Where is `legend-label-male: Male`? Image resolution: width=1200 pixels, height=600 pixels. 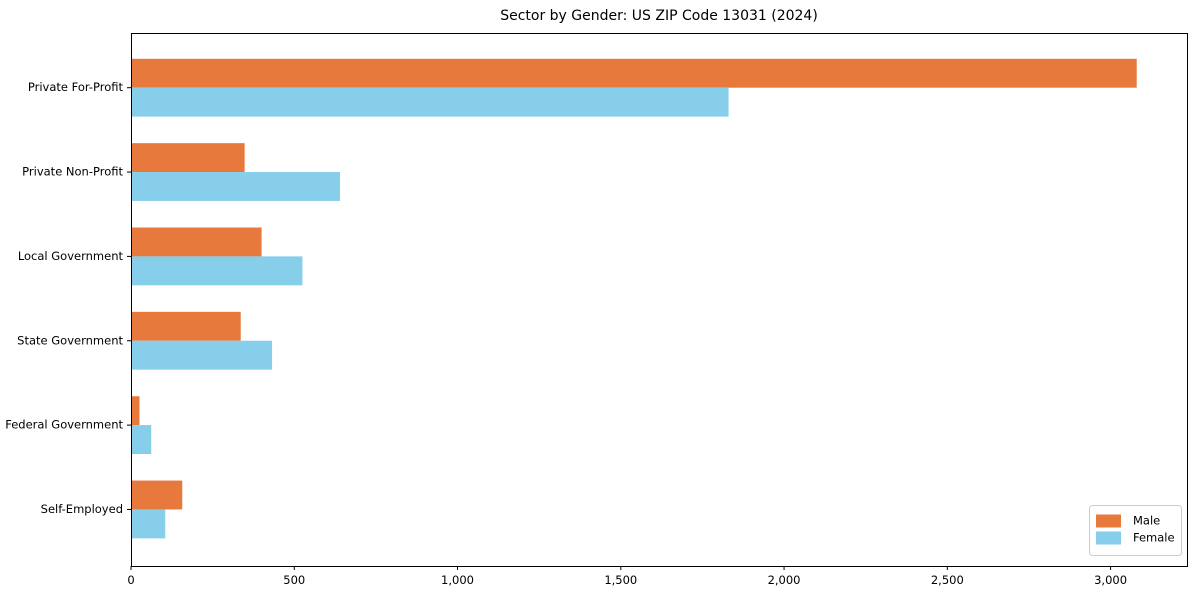
legend-label-male: Male is located at coordinates (1146, 521).